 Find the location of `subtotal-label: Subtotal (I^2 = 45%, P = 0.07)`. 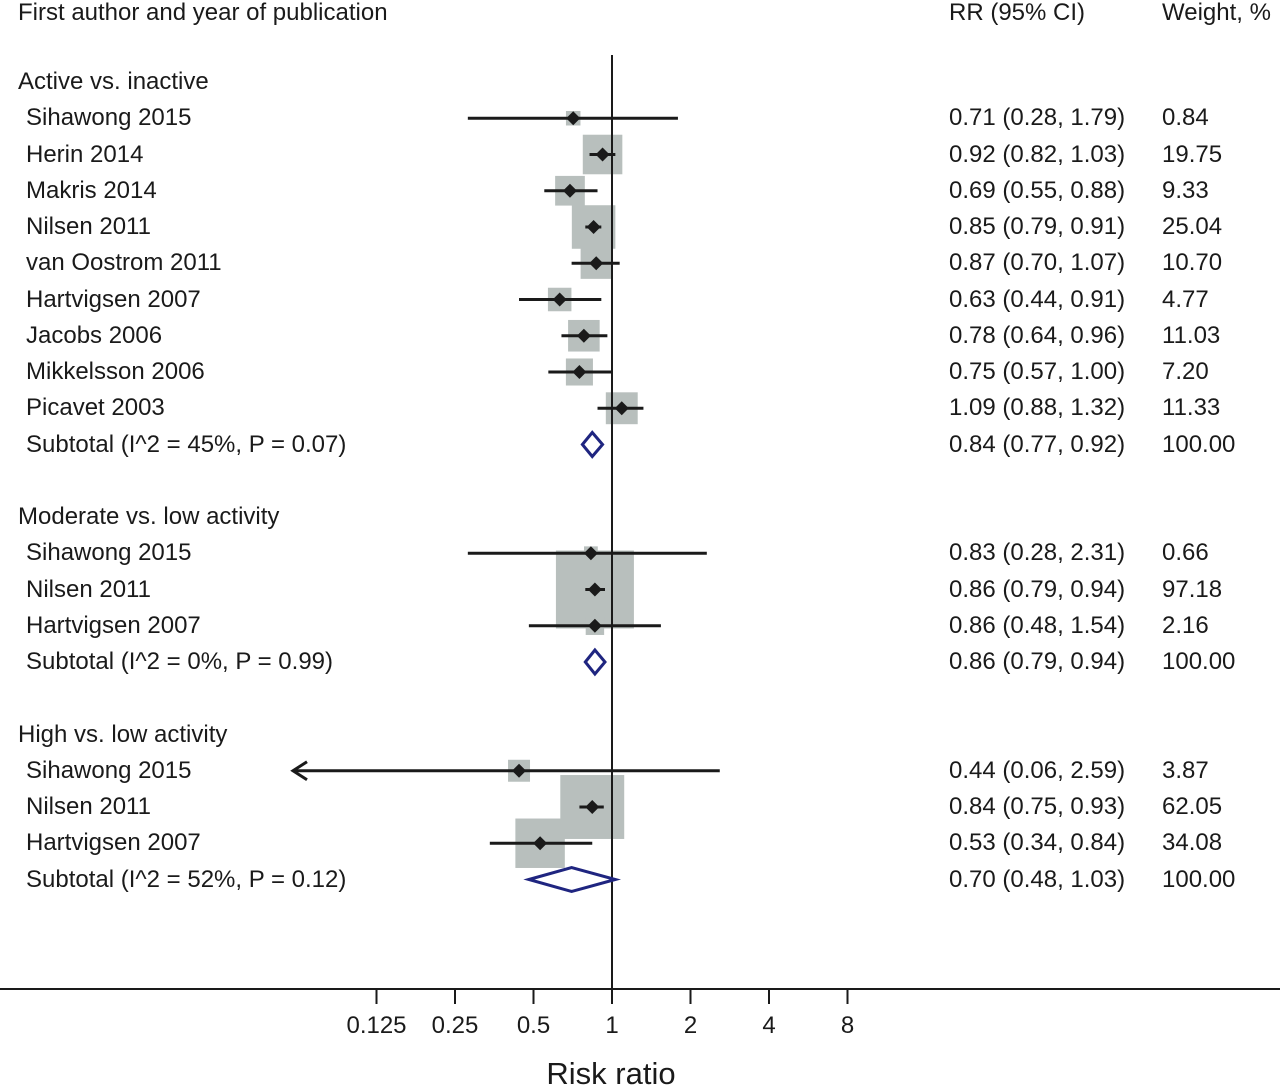

subtotal-label: Subtotal (I^2 = 45%, P = 0.07) is located at coordinates (186, 444).